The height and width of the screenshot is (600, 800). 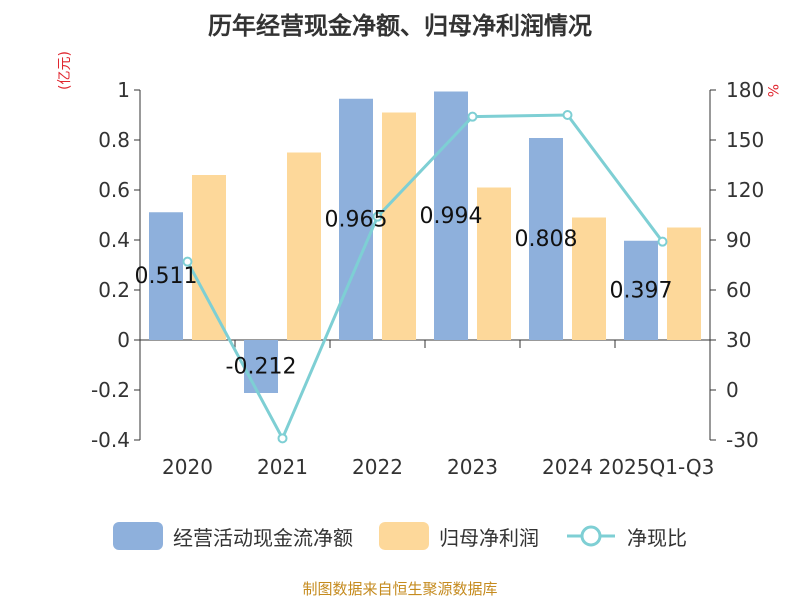 What do you see at coordinates (591, 536) in the screenshot?
I see `legend-line-icon` at bounding box center [591, 536].